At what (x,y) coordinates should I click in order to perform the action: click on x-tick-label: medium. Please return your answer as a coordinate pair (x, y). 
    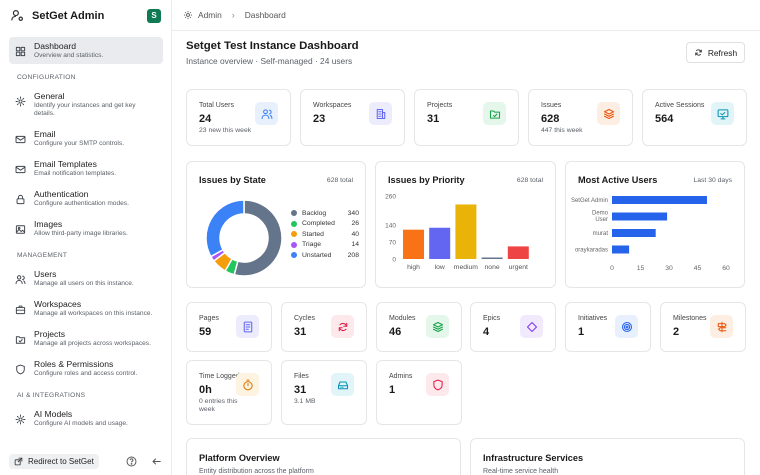
    Looking at the image, I should click on (466, 267).